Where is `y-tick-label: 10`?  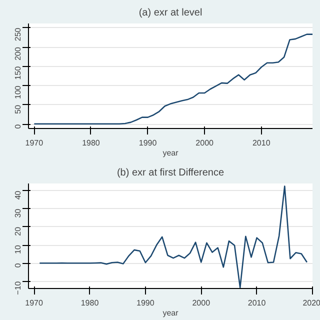
y-tick-label: 10 is located at coordinates (18, 249).